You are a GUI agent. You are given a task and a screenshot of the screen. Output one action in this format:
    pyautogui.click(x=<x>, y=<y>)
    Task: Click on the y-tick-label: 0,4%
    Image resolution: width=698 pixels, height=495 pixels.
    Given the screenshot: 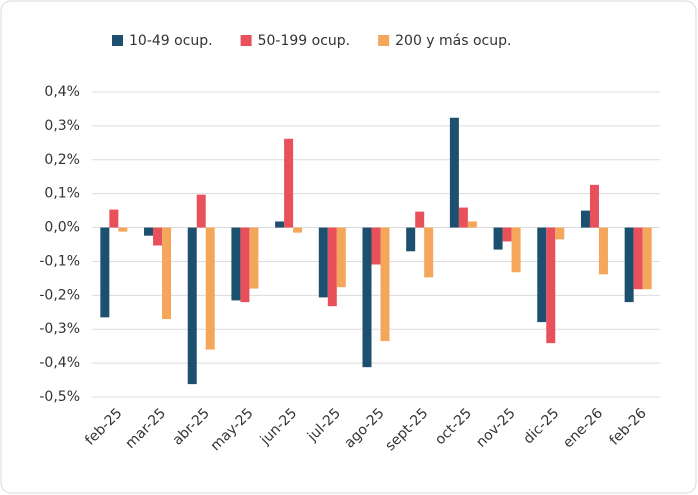 What is the action you would take?
    pyautogui.click(x=62, y=92)
    